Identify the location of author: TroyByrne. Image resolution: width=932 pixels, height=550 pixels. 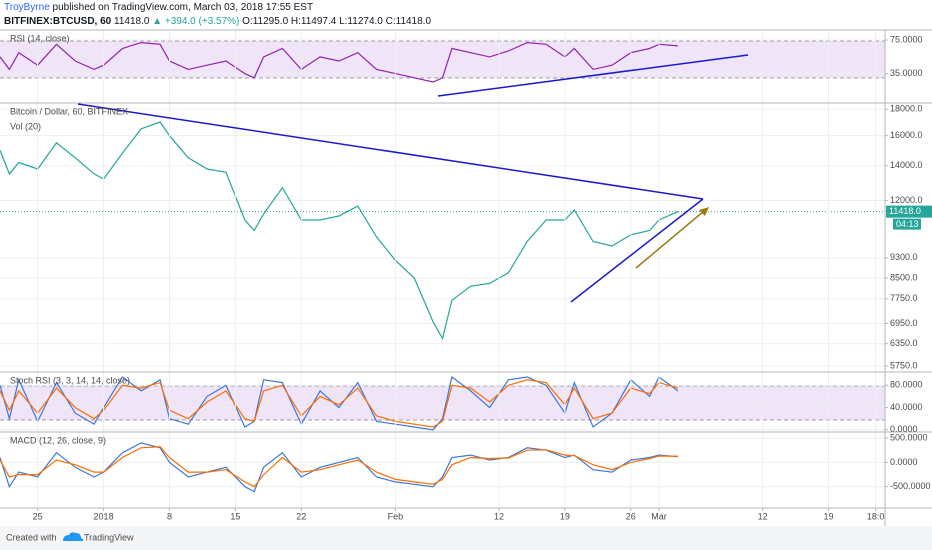
(27, 7).